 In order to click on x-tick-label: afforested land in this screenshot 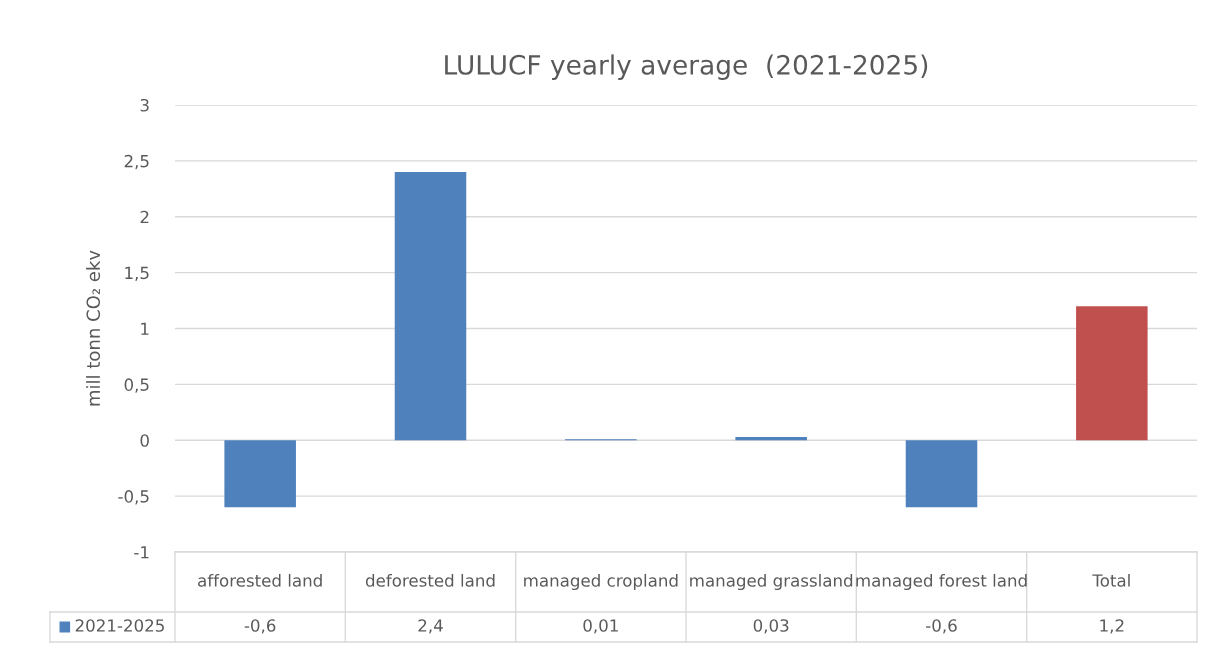, I will do `click(260, 580)`.